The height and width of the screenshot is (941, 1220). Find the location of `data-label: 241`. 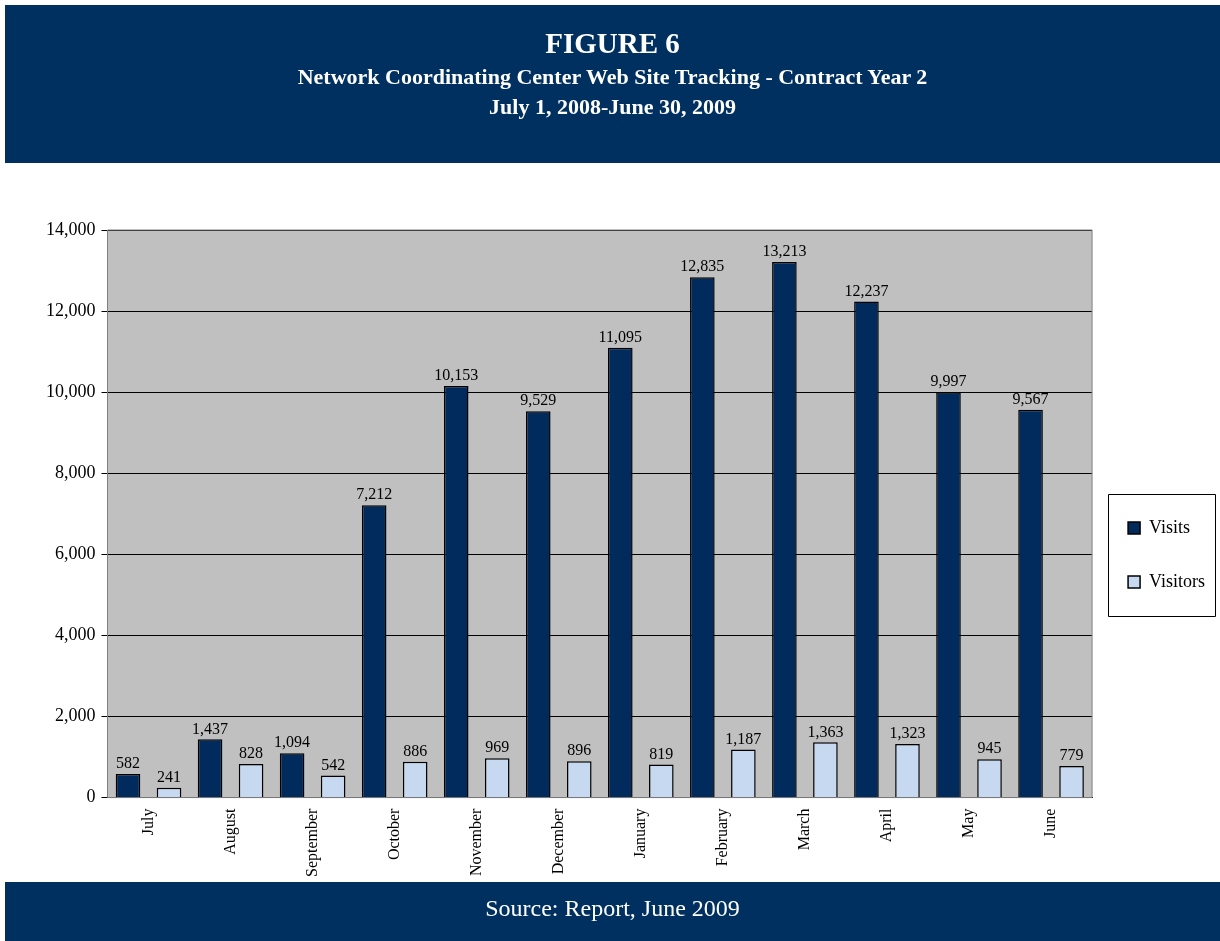

data-label: 241 is located at coordinates (169, 777).